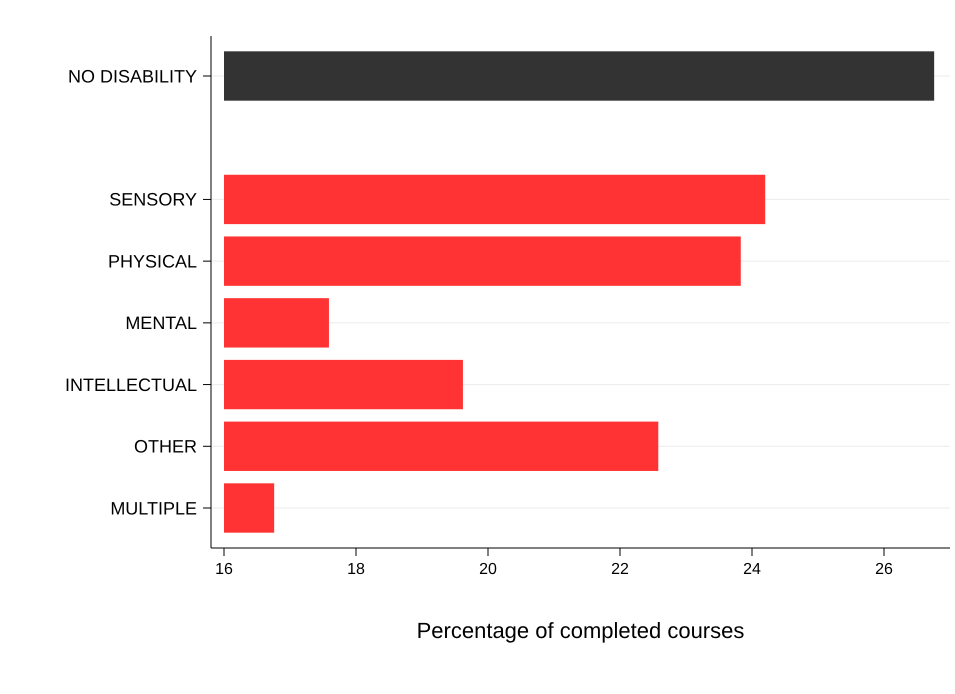 The image size is (955, 694). What do you see at coordinates (132, 76) in the screenshot?
I see `y-tick-label: NO DISABILITY` at bounding box center [132, 76].